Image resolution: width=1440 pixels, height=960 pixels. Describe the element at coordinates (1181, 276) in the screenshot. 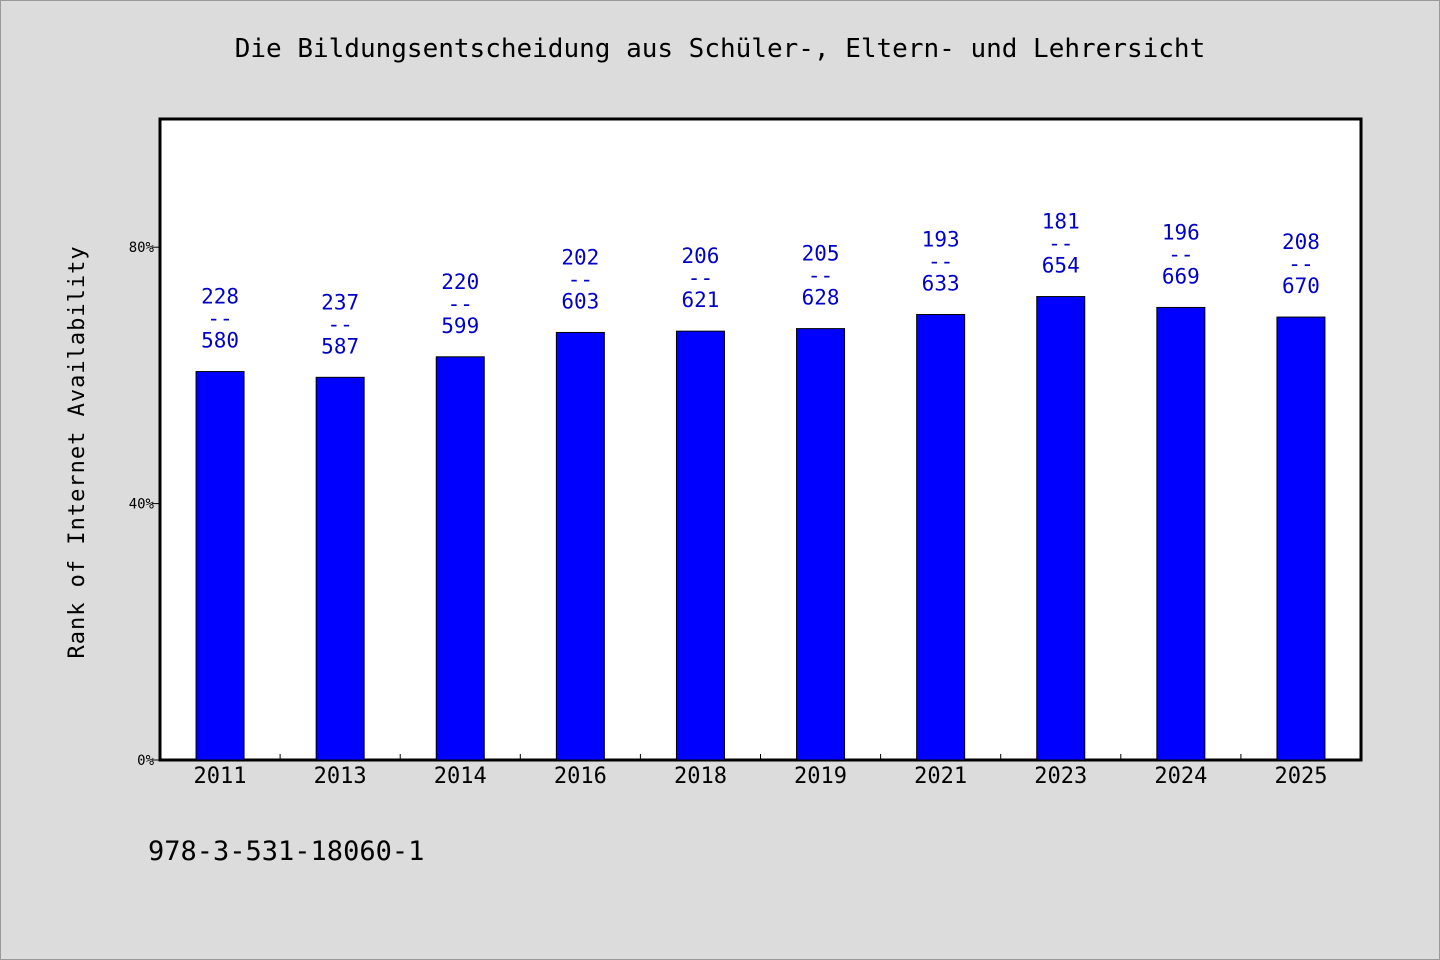

I see `data-label-bottom: 669` at that location.